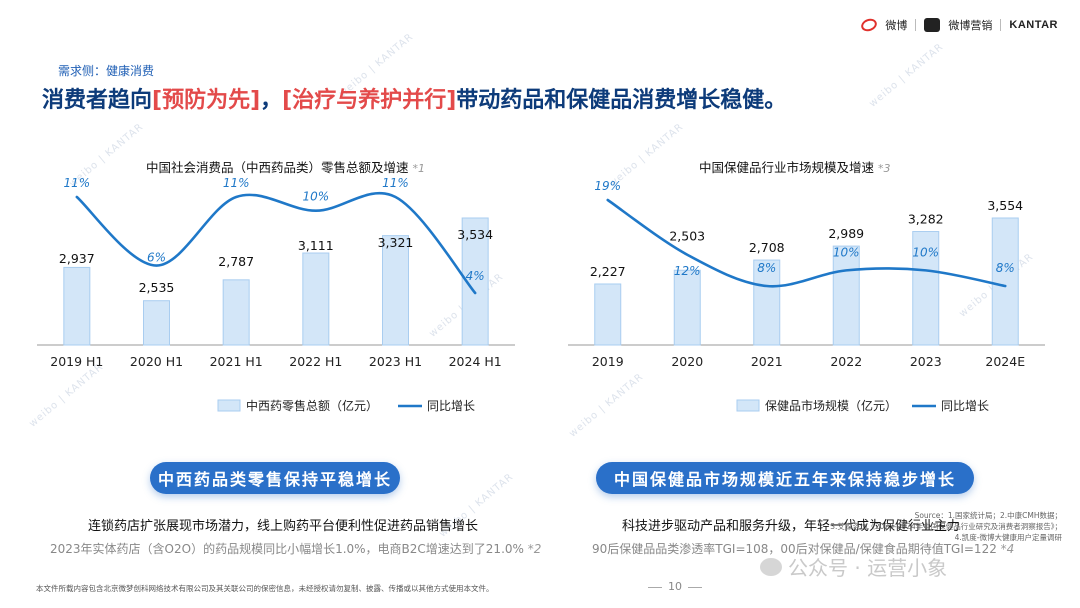 The width and height of the screenshot is (1080, 608). Describe the element at coordinates (846, 233) in the screenshot. I see `bar-value-label: 2,989` at that location.